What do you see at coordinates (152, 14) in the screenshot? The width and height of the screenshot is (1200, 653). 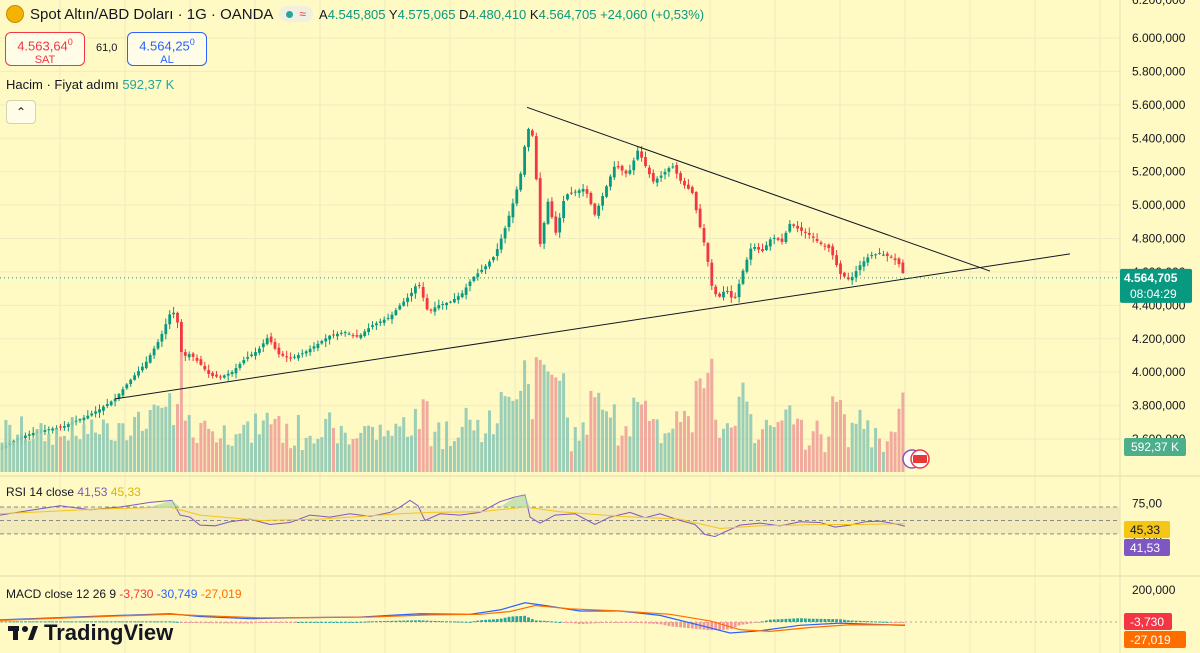 I see `symbol-title: Spot Altın/ABD Doları · 1G · OANDA` at bounding box center [152, 14].